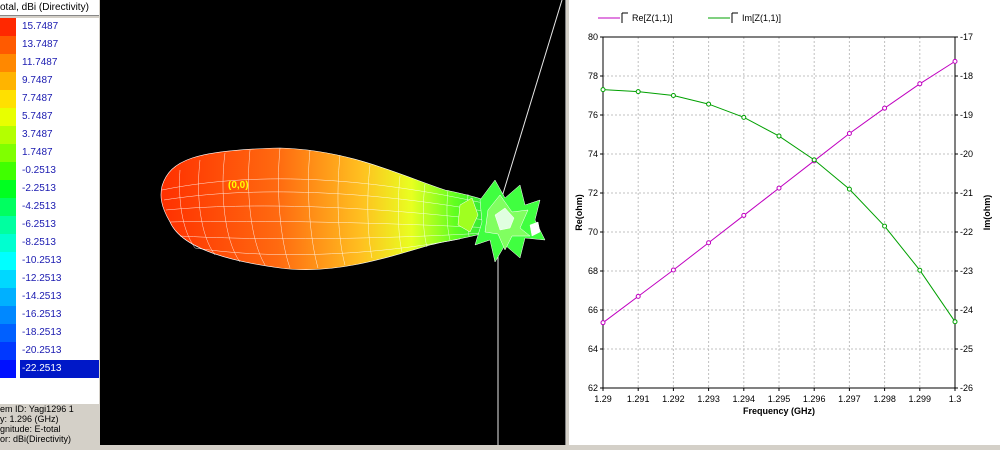  What do you see at coordinates (42, 278) in the screenshot?
I see `legend-value: -12.2513` at bounding box center [42, 278].